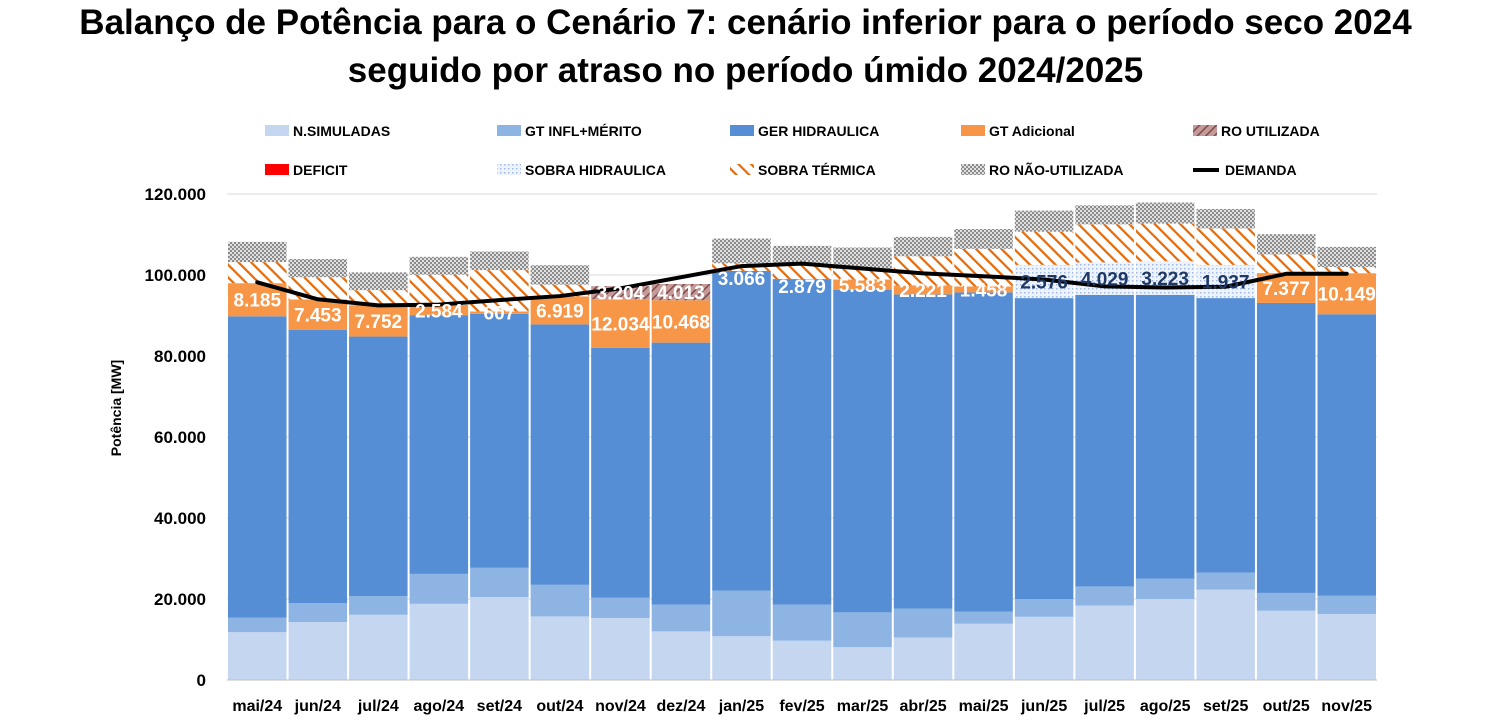 This screenshot has width=1491, height=721. I want to click on x-tick-label: ago/24, so click(438, 706).